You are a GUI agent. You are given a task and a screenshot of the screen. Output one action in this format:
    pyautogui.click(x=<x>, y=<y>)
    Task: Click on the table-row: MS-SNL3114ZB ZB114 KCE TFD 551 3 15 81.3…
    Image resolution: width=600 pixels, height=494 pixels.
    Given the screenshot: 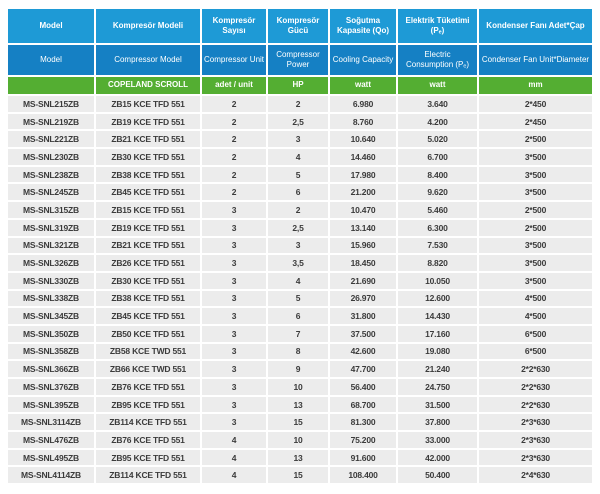 What is the action you would take?
    pyautogui.click(x=300, y=422)
    